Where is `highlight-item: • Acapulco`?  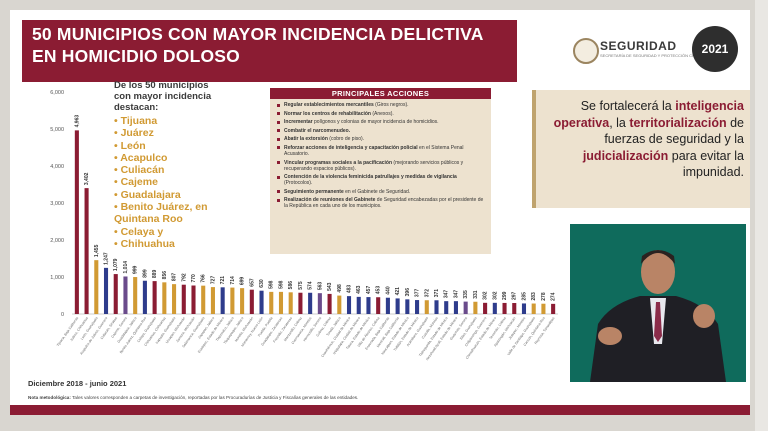 highlight-item: • Acapulco is located at coordinates (141, 157).